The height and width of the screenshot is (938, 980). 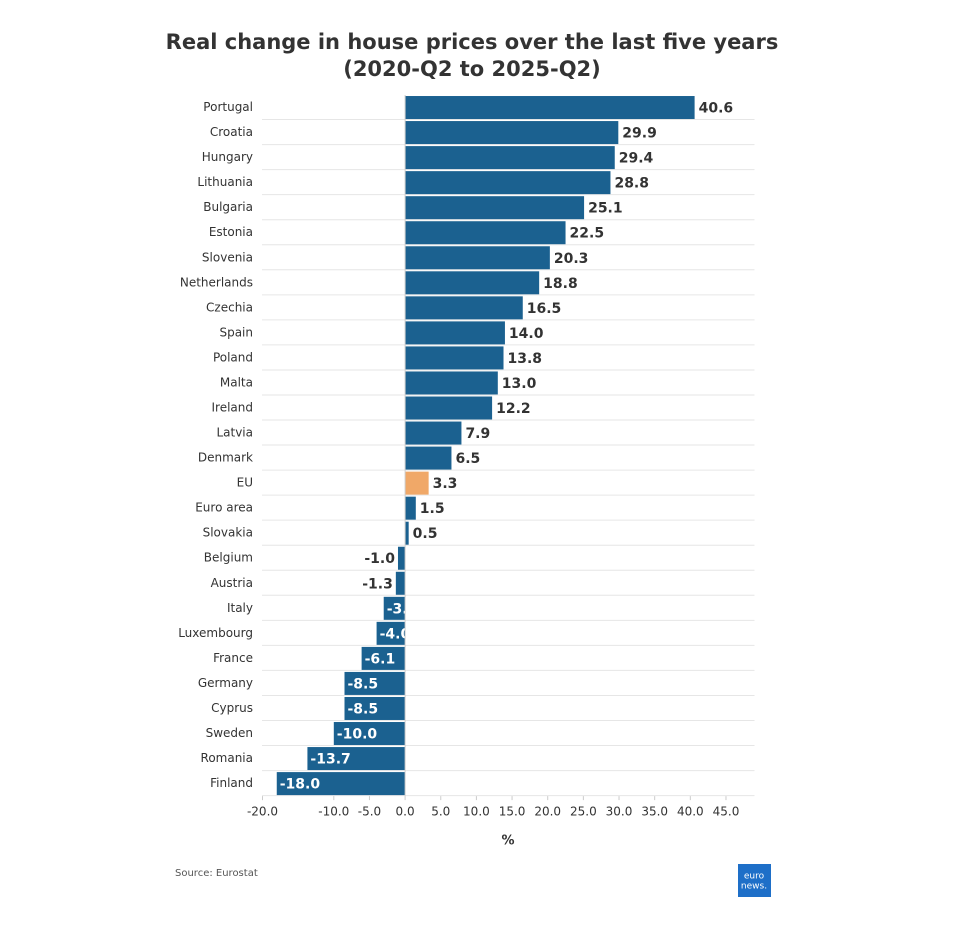 What do you see at coordinates (369, 812) in the screenshot?
I see `x-tick-label: -5.0` at bounding box center [369, 812].